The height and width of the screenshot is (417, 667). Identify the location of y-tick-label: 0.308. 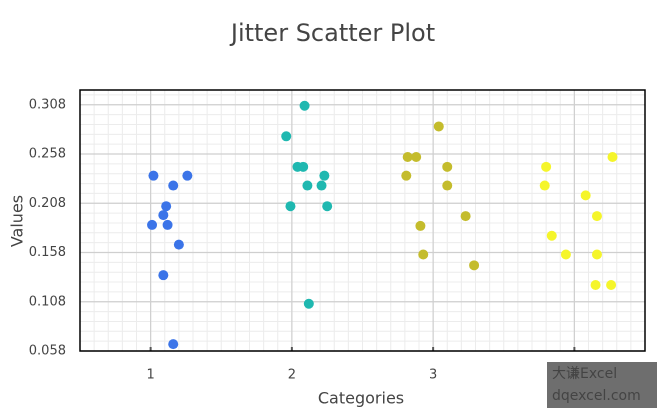
(47, 104).